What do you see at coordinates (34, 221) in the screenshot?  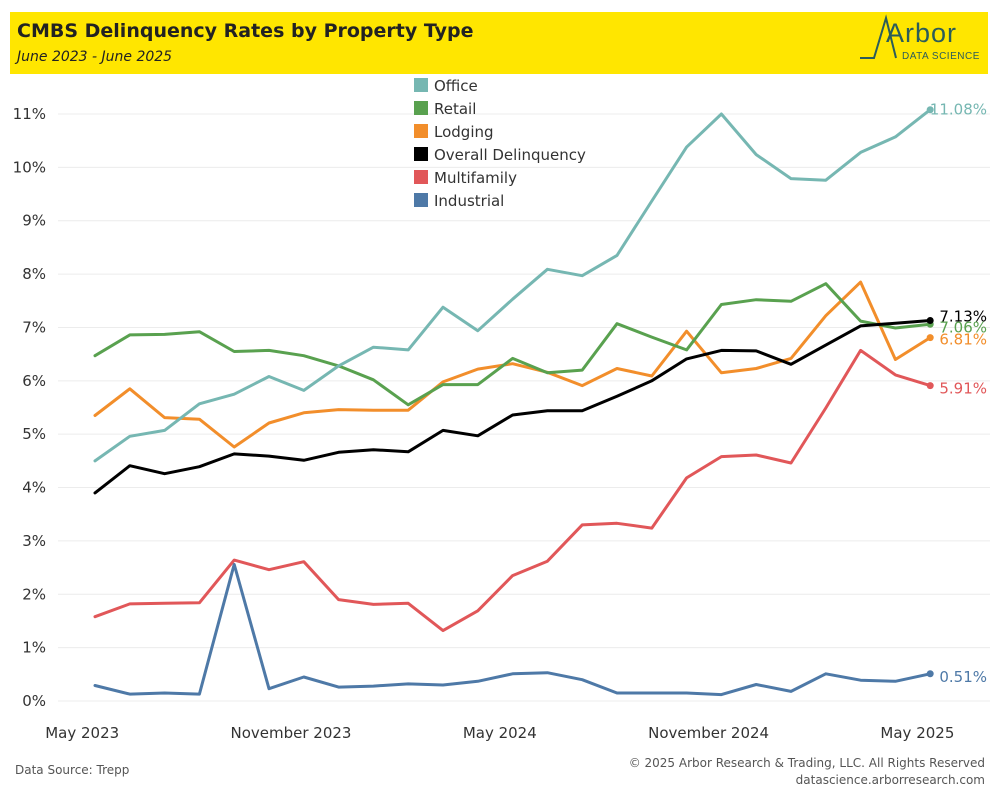 I see `y-tick-label: 9%` at bounding box center [34, 221].